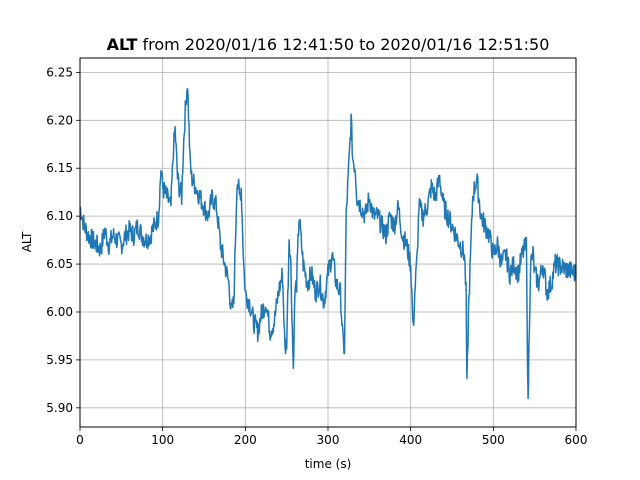  Describe the element at coordinates (328, 440) in the screenshot. I see `x-tick-label: 300` at that location.